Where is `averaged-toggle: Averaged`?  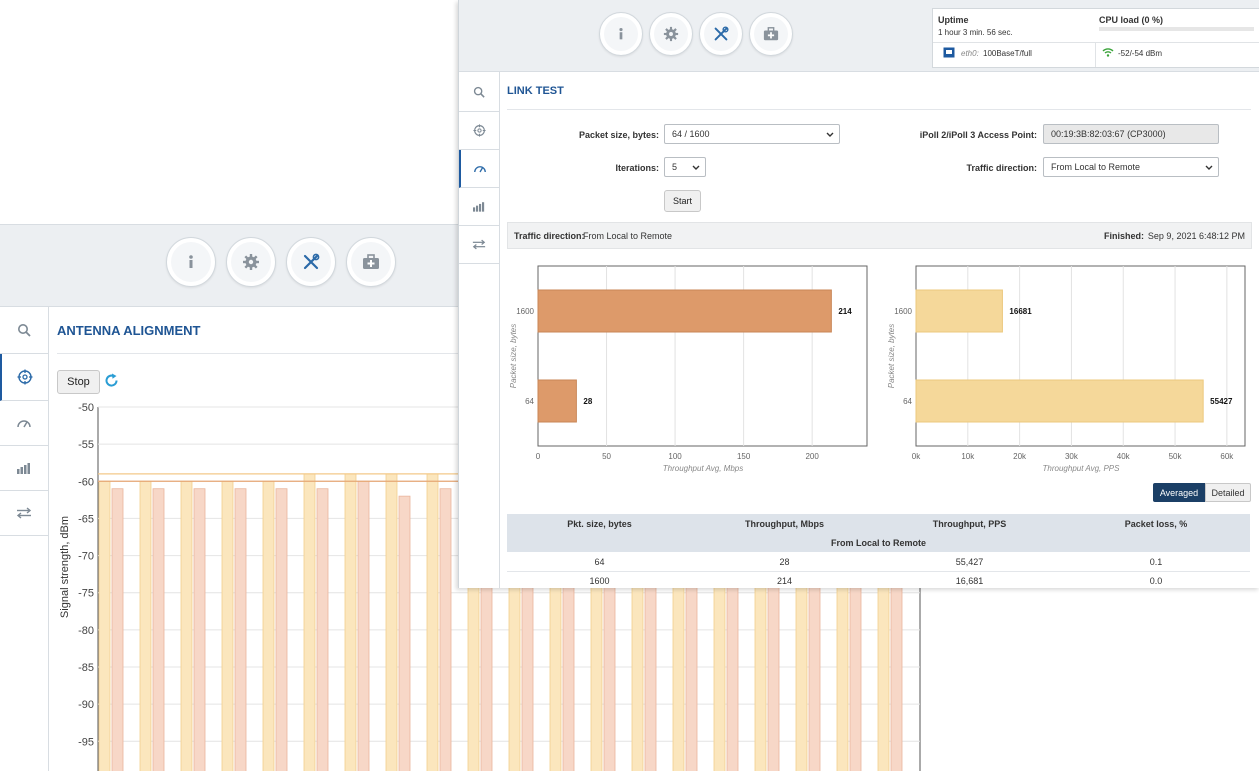 averaged-toggle: Averaged is located at coordinates (1179, 492).